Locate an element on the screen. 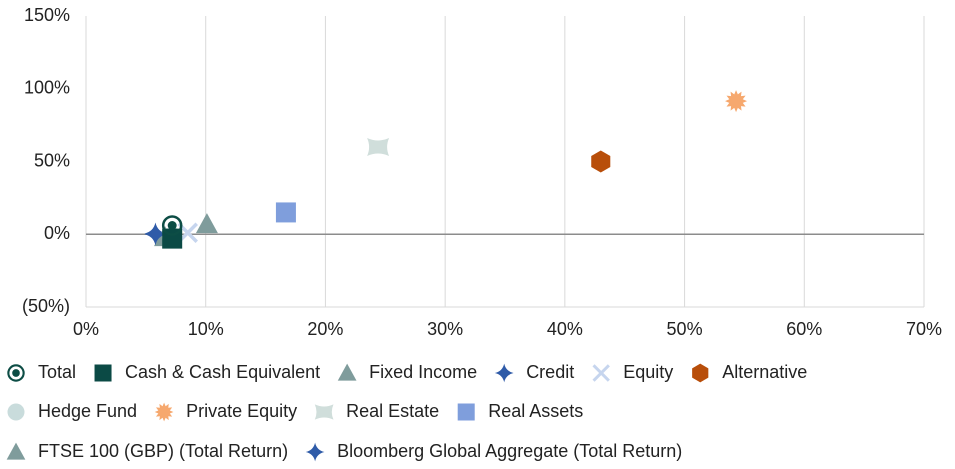 The width and height of the screenshot is (955, 469). x-tick-label: 50% is located at coordinates (685, 329).